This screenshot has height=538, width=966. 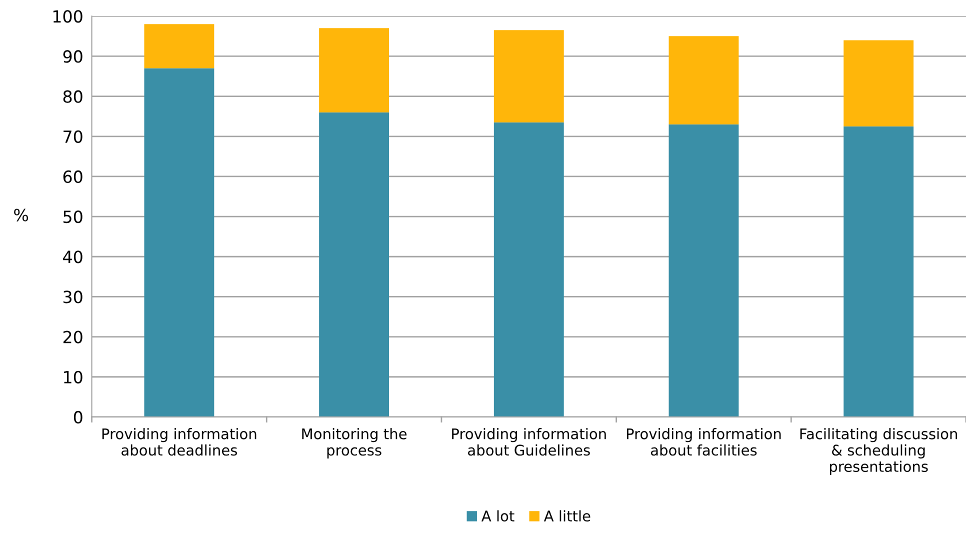 What do you see at coordinates (179, 442) in the screenshot?
I see `x-tick-label: Providing information about deadlines` at bounding box center [179, 442].